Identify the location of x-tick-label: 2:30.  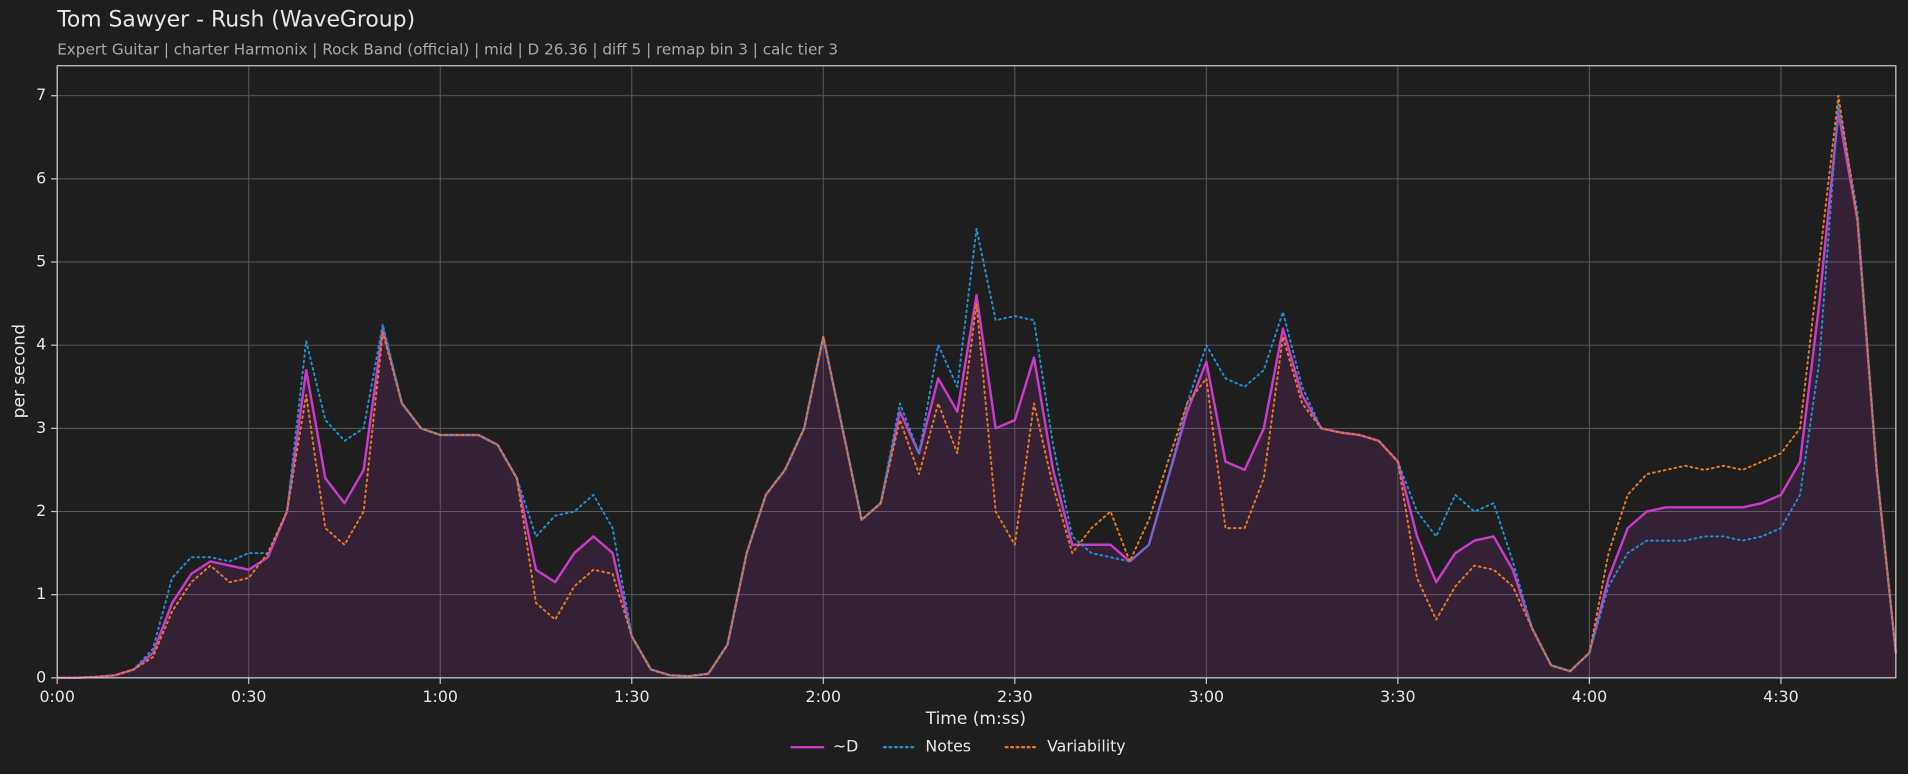
(1014, 696).